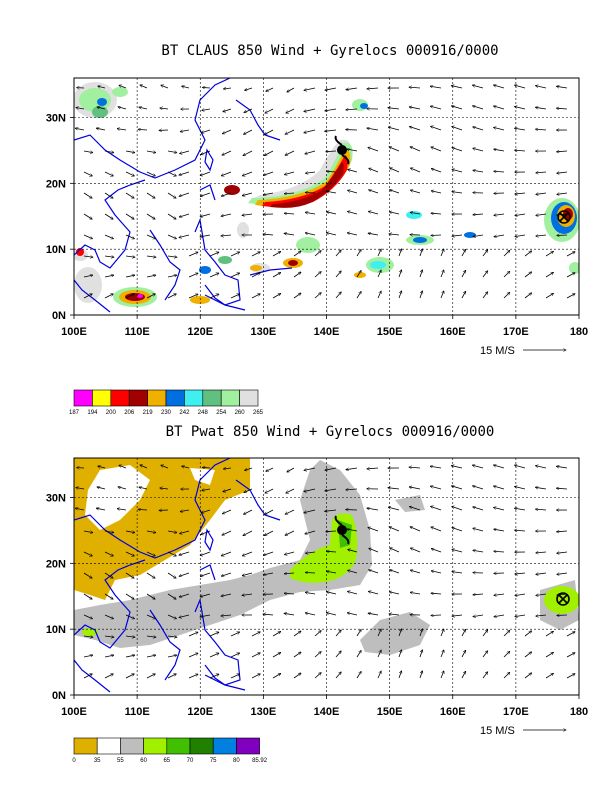 Image resolution: width=612 pixels, height=792 pixels. What do you see at coordinates (327, 712) in the screenshot?
I see `x-tick-label: 140E` at bounding box center [327, 712].